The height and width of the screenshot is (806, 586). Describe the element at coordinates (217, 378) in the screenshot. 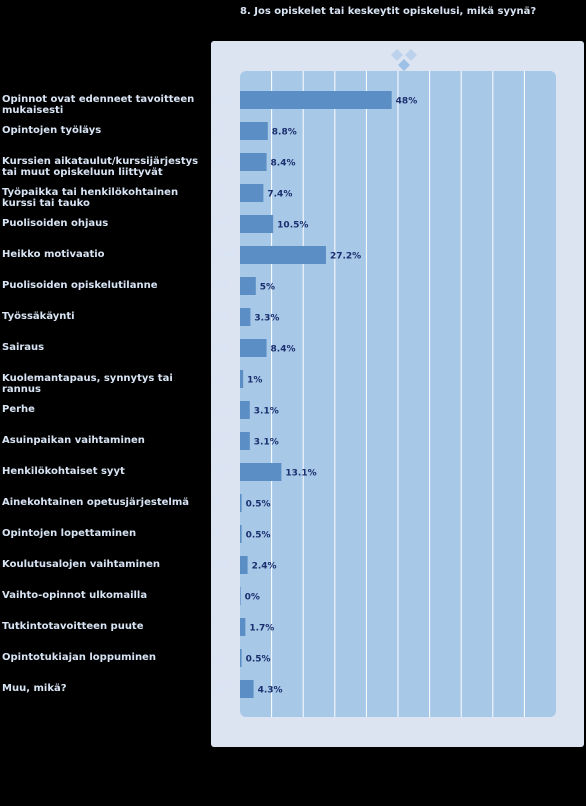

I see `count-label: 4` at that location.